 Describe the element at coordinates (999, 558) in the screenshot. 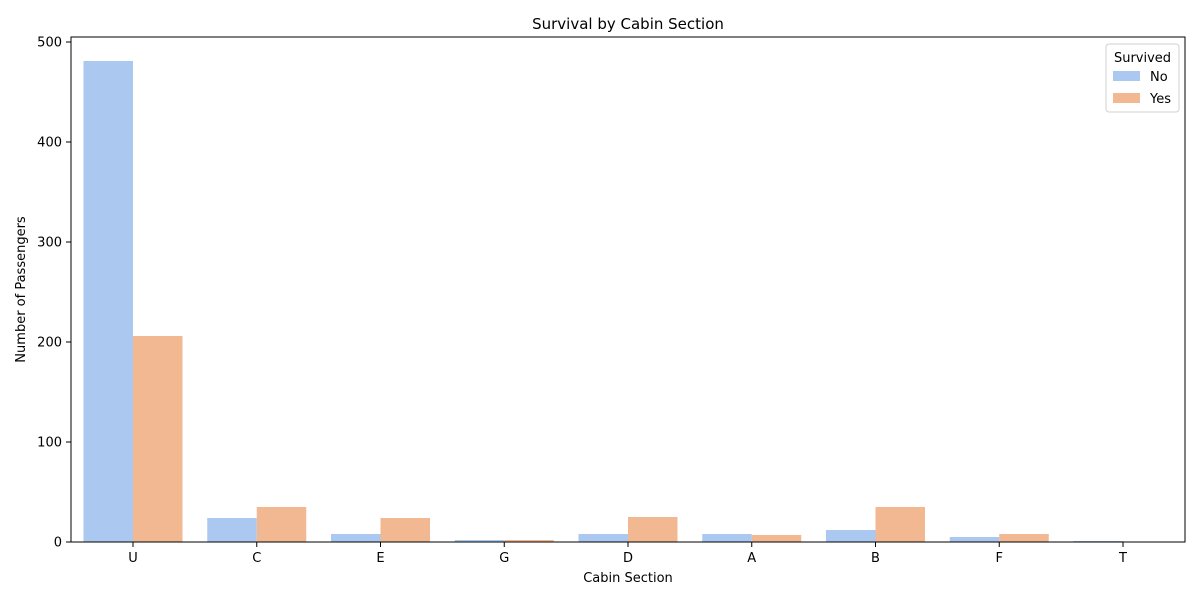

I see `x-tick-label: F` at that location.